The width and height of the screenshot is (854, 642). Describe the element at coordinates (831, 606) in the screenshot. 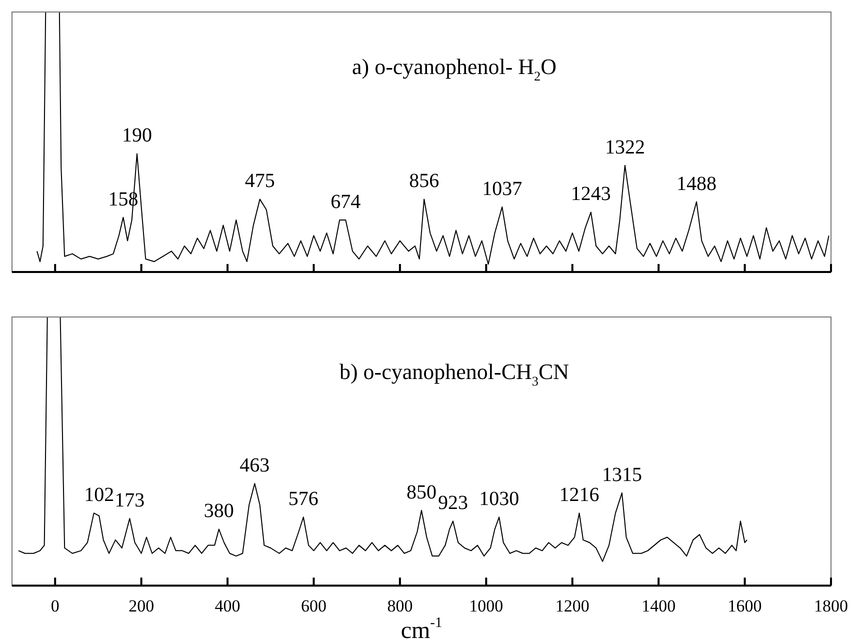

I see `x-tick-label: 1800` at that location.